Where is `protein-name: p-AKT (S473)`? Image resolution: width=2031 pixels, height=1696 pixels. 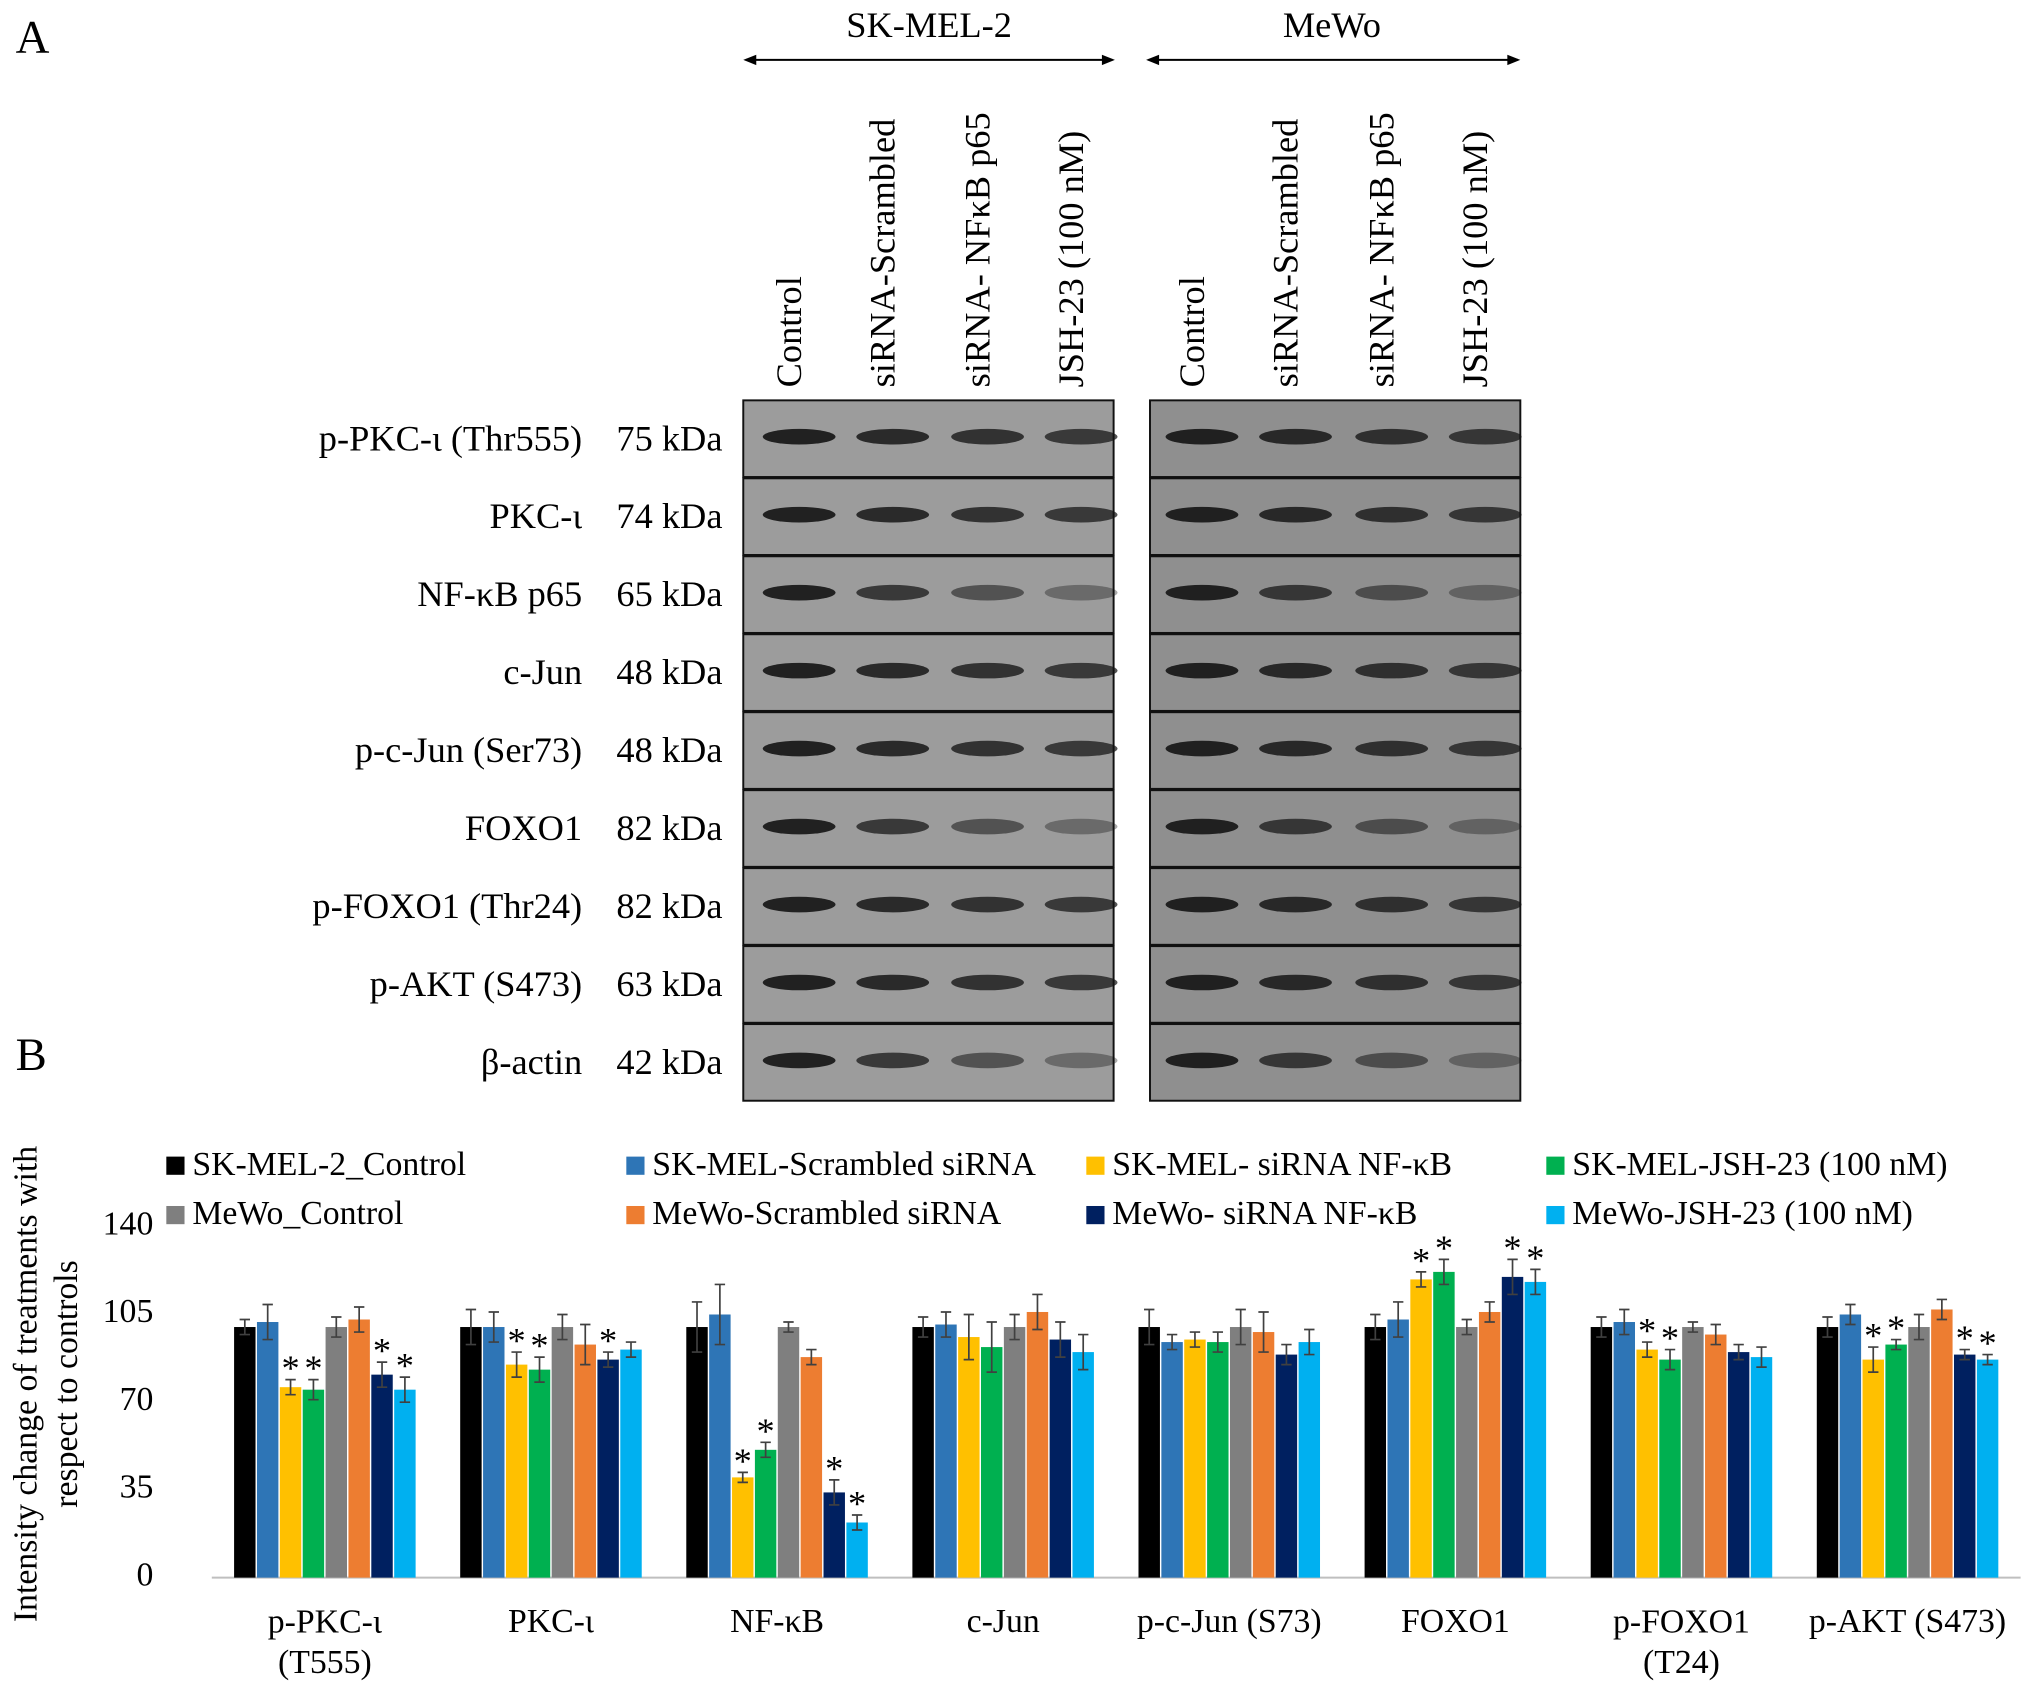 protein-name: p-AKT (S473) is located at coordinates (476, 984).